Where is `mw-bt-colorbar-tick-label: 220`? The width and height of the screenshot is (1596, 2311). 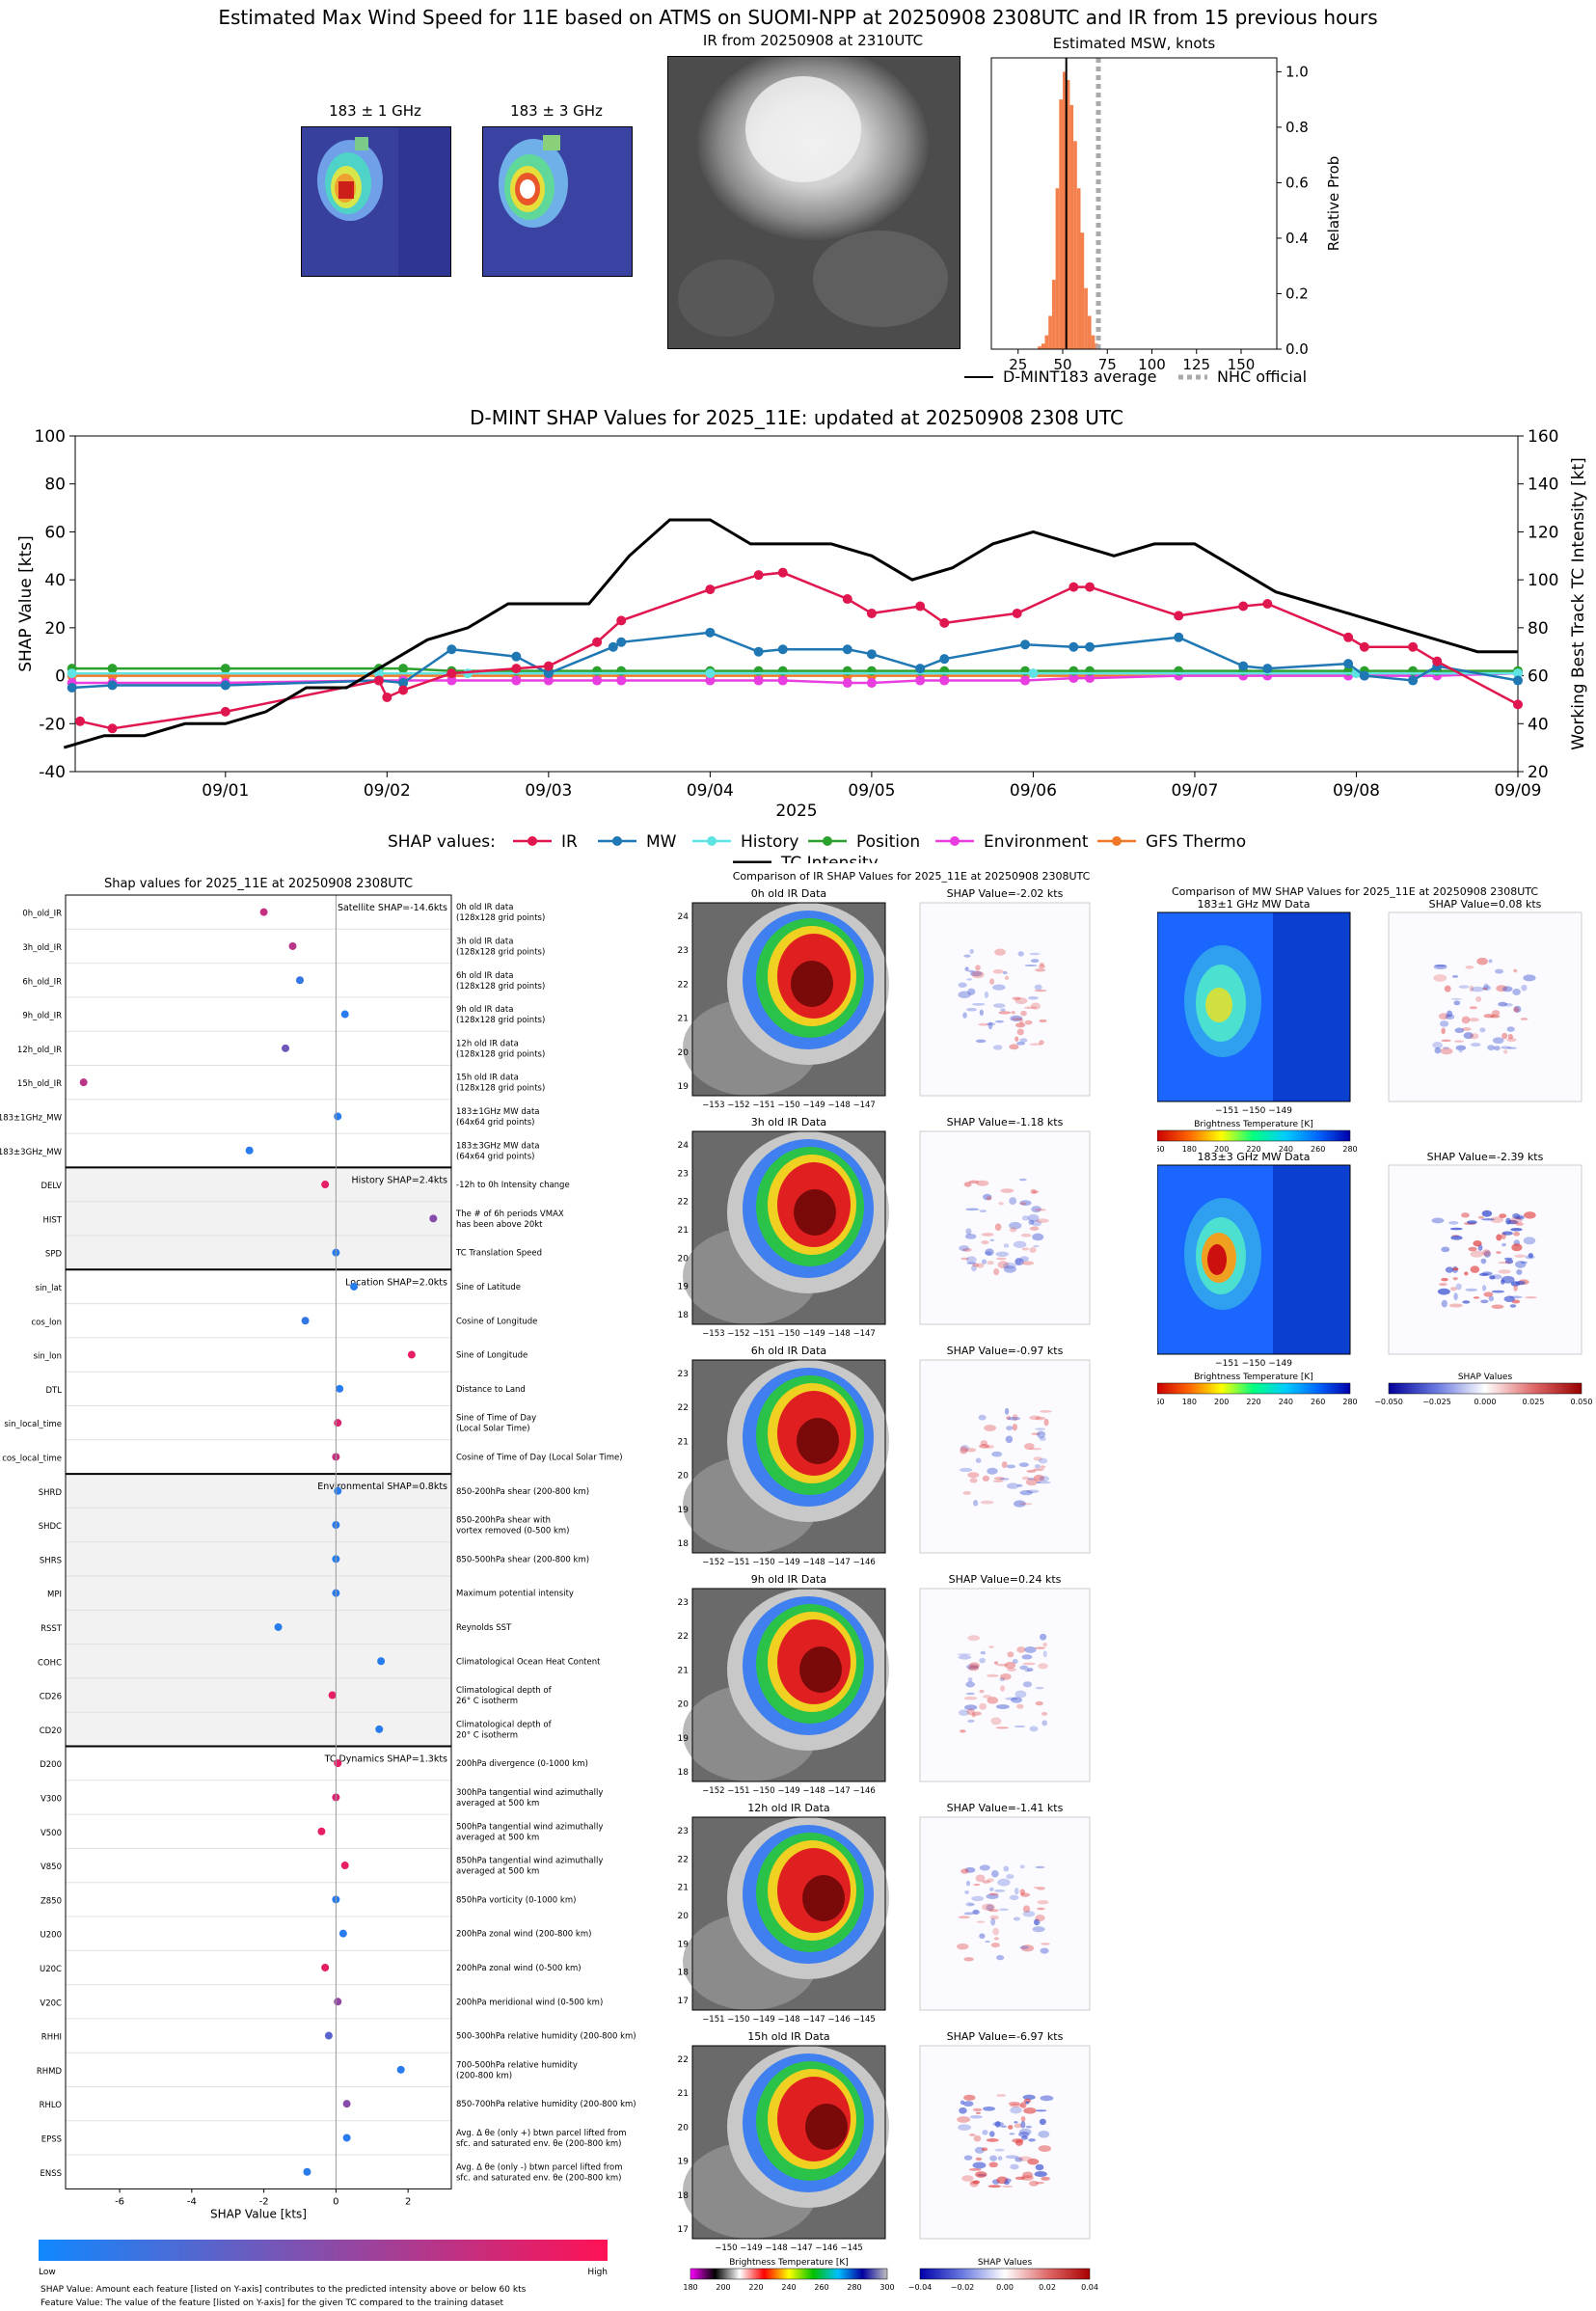 mw-bt-colorbar-tick-label: 220 is located at coordinates (1253, 1150).